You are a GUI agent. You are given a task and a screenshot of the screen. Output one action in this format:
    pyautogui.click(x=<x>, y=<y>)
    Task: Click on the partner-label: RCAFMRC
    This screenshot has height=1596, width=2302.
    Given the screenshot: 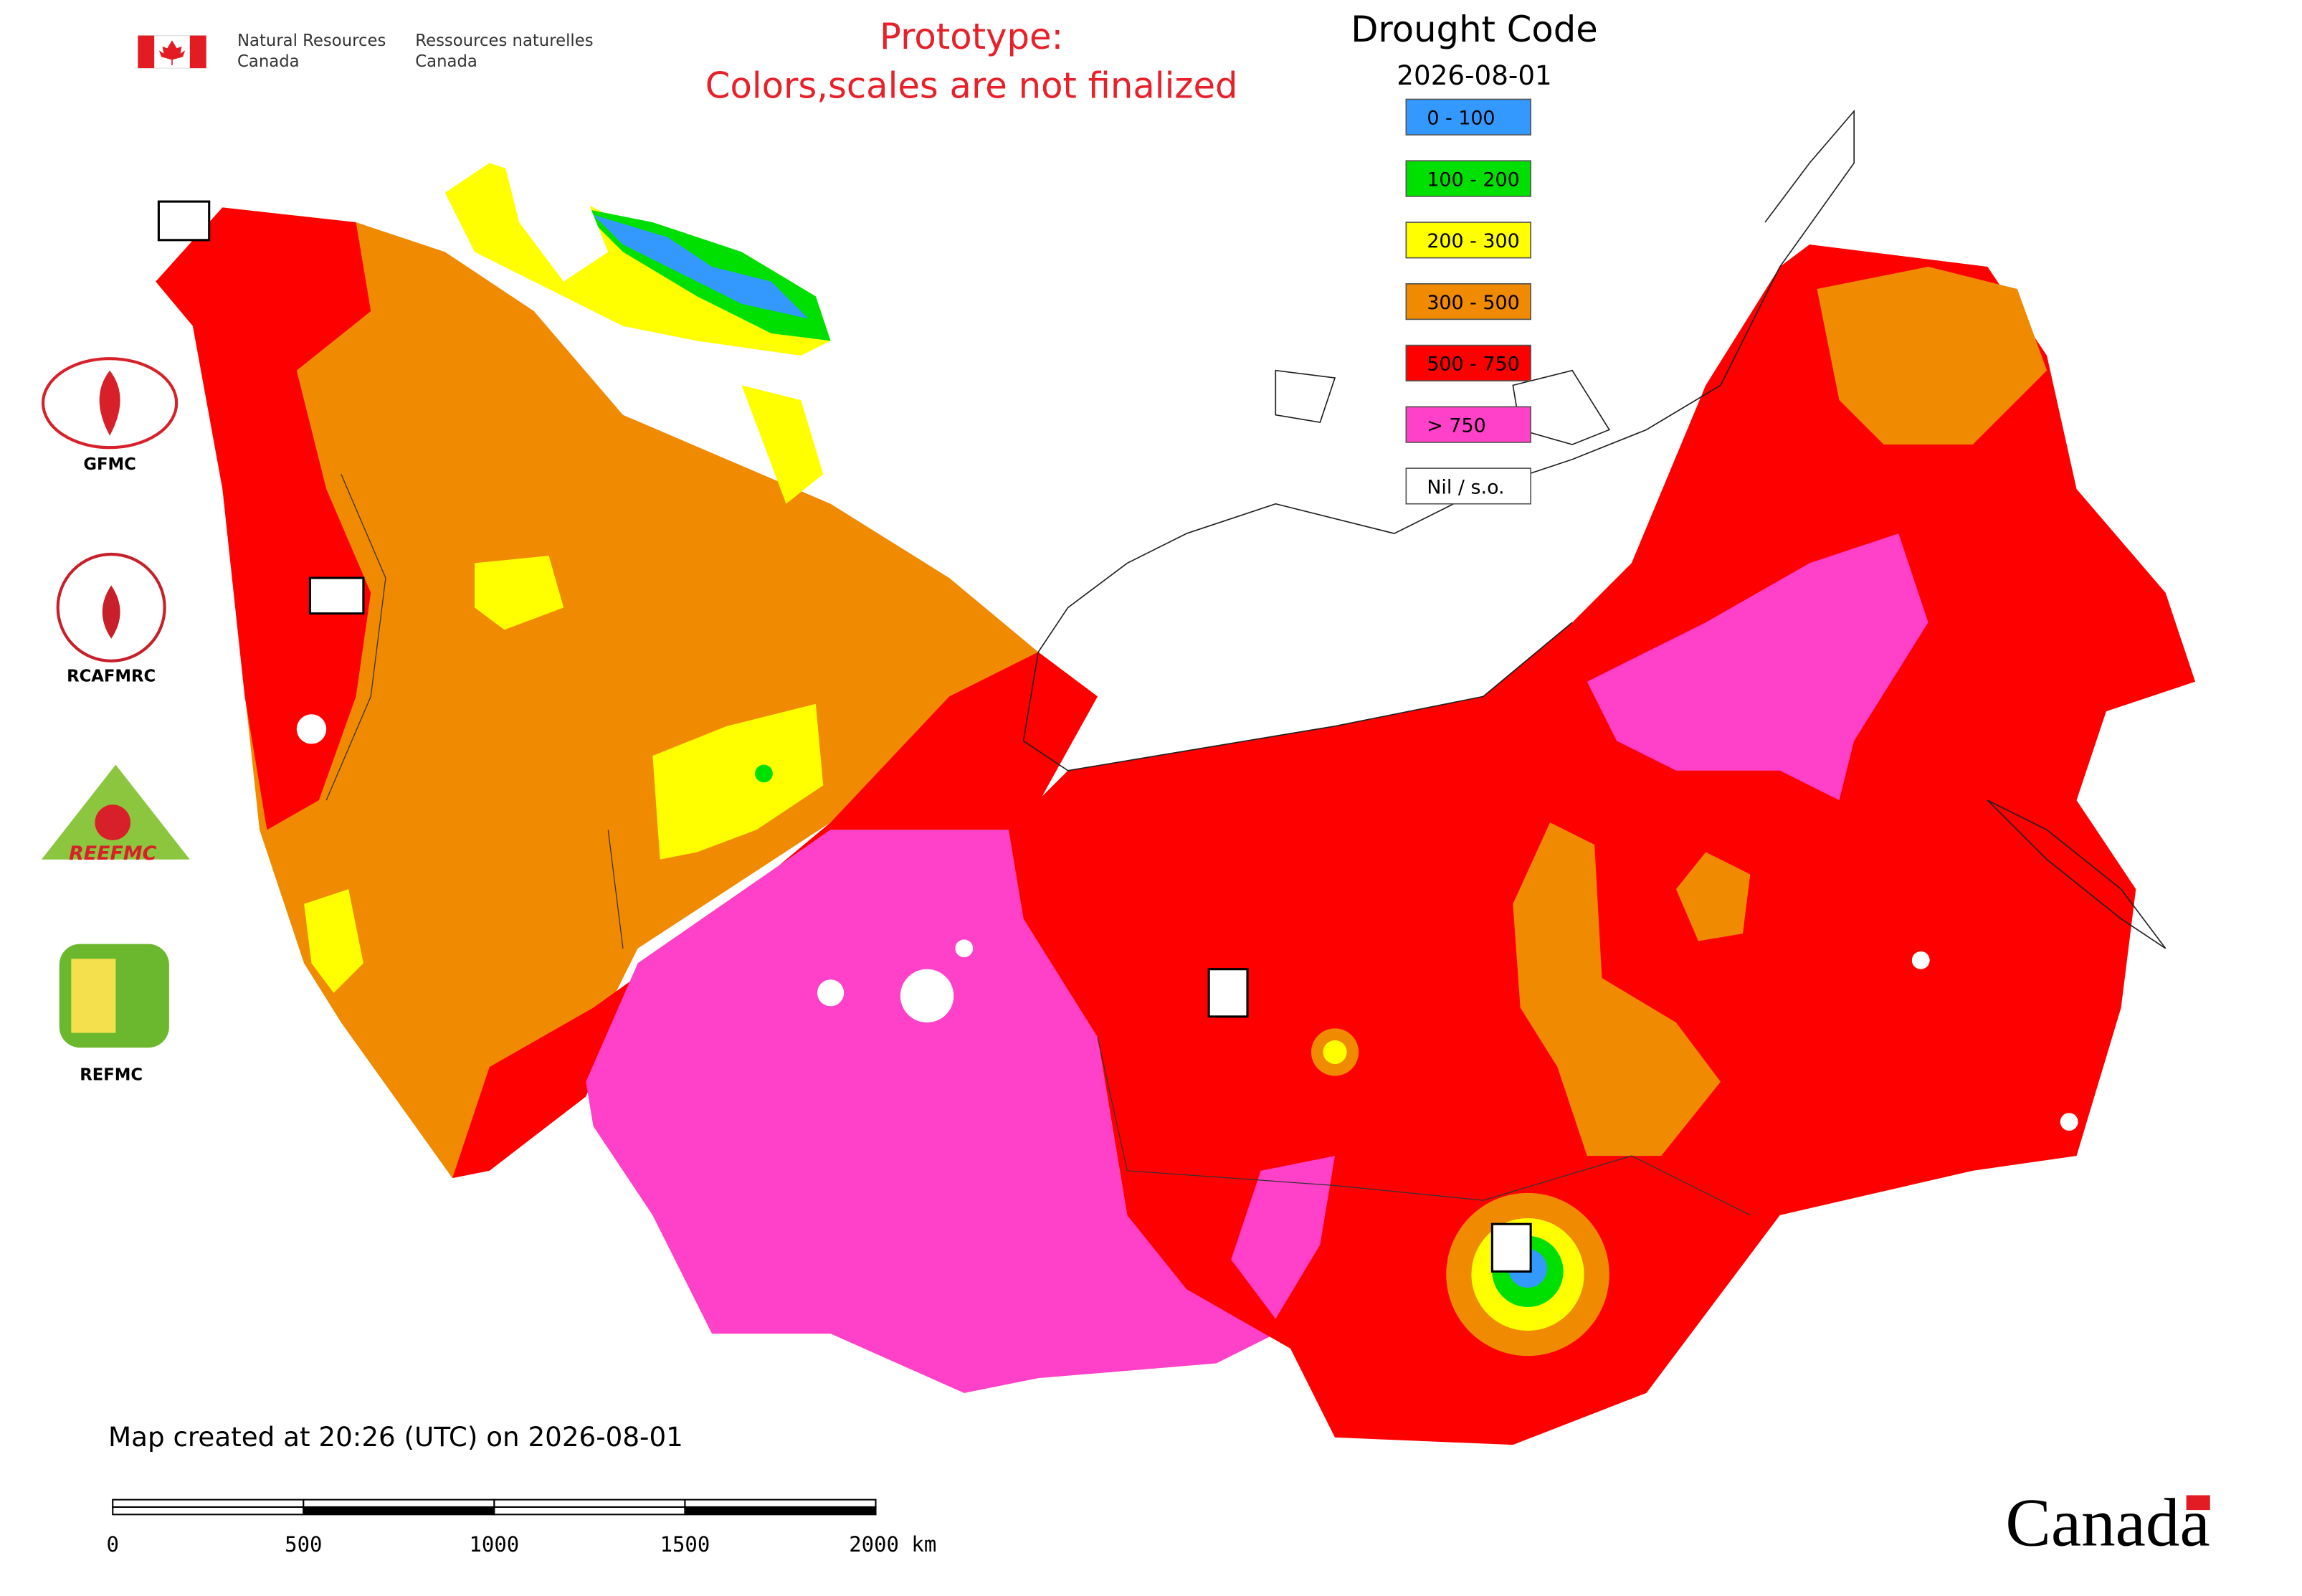 What is the action you would take?
    pyautogui.click(x=112, y=677)
    